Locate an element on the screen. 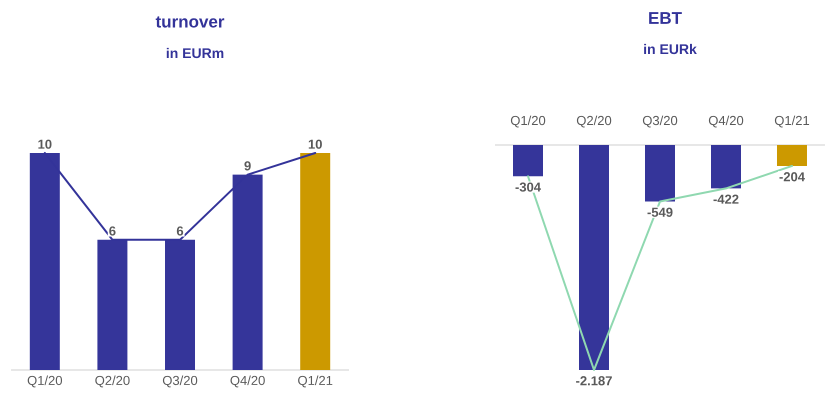  chart-title: EBT is located at coordinates (665, 18).